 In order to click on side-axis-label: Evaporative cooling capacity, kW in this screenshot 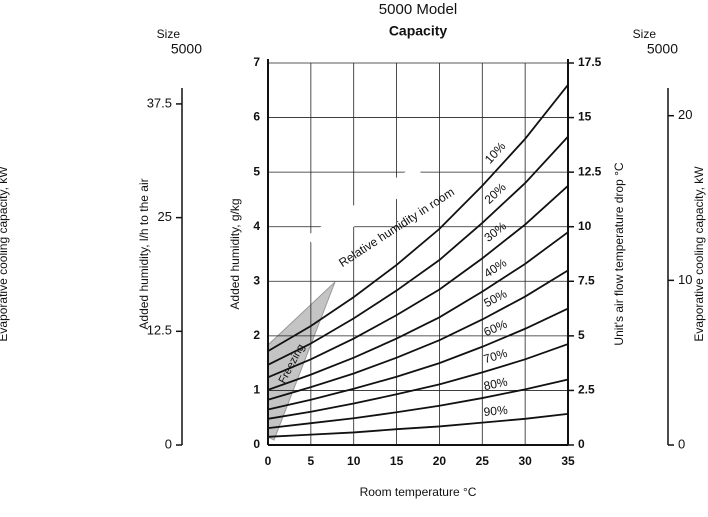, I will do `click(5, 254)`.